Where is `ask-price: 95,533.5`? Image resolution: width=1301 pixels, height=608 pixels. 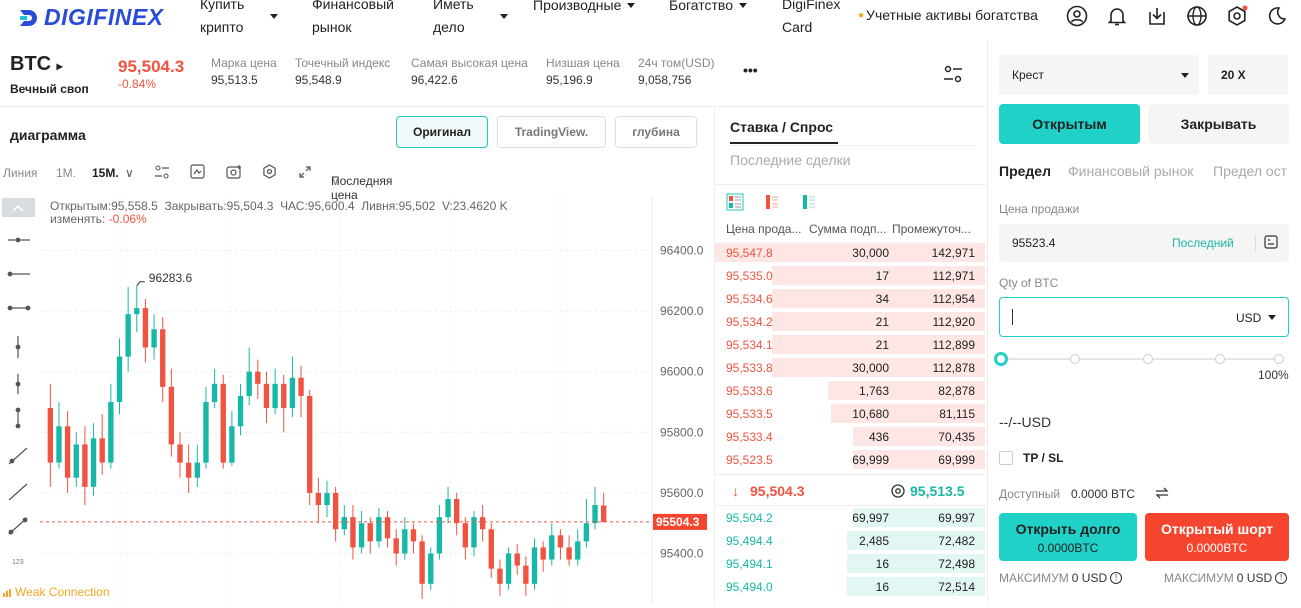
ask-price: 95,533.5 is located at coordinates (749, 414).